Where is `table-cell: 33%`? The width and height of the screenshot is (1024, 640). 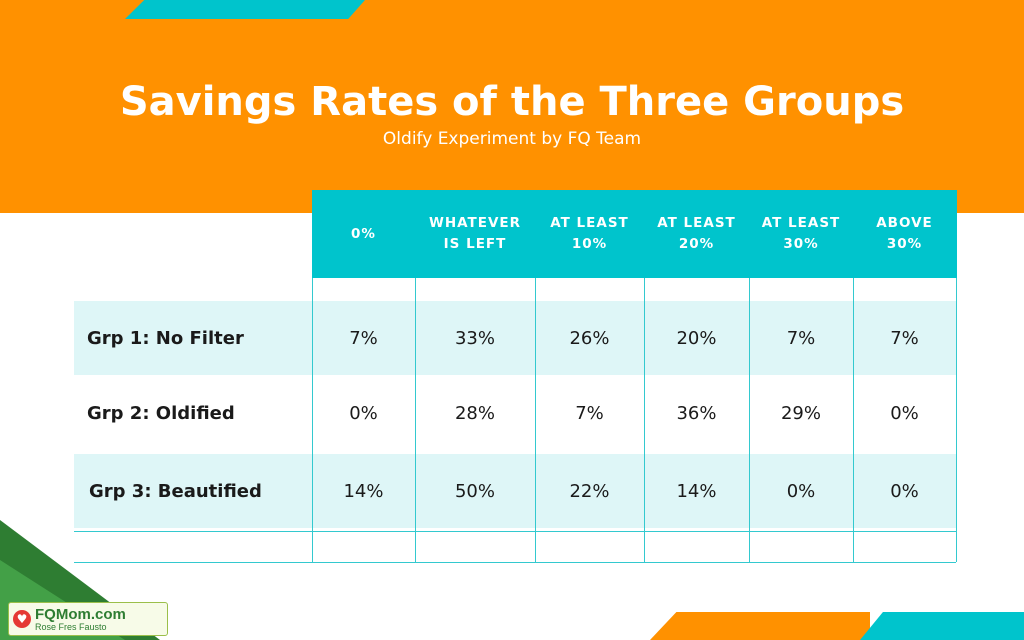 table-cell: 33% is located at coordinates (474, 338).